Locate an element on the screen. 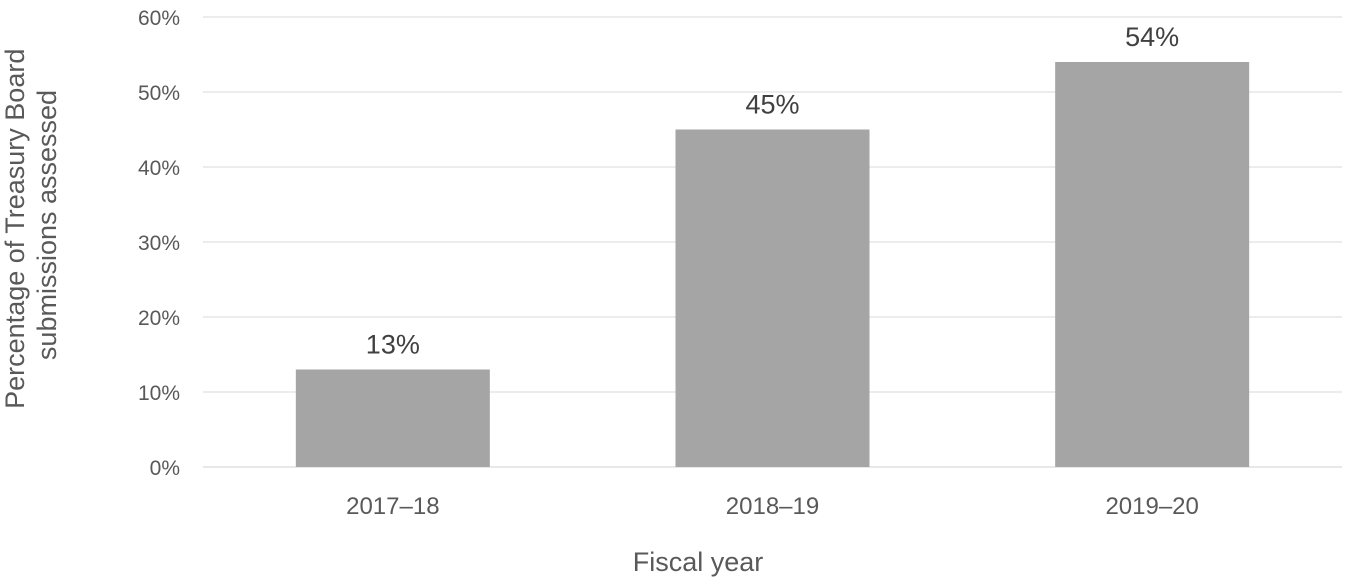 The width and height of the screenshot is (1348, 587). y-axis-title-line-2: submissions assessed is located at coordinates (47, 225).